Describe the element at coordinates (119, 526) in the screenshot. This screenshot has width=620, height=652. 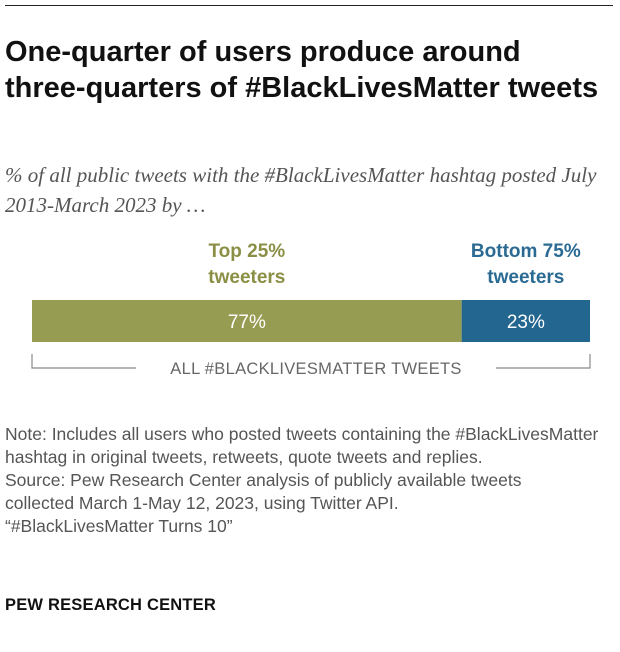
I see `source-line-3: “#BlackLivesMatter Turns 10”` at that location.